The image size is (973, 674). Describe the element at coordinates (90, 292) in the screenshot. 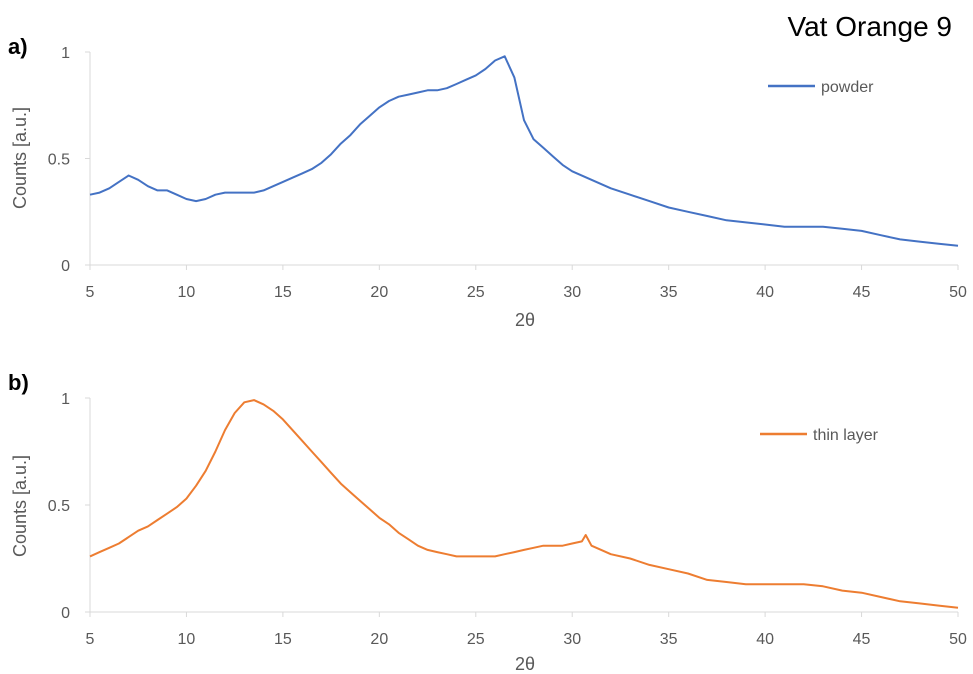

I see `panel-a-x-tick-label-0: 5` at that location.